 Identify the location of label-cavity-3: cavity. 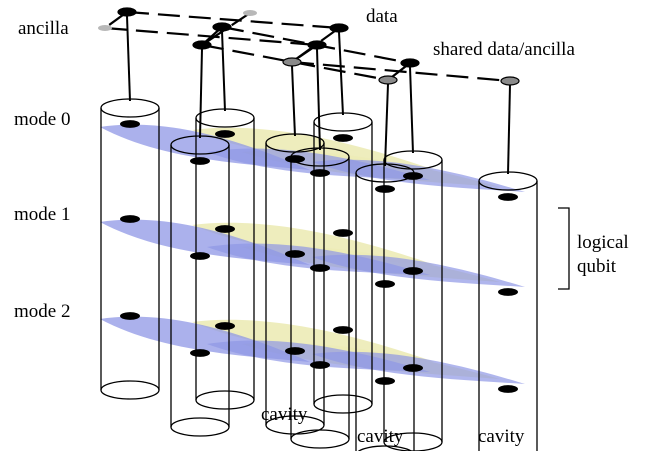
(501, 436).